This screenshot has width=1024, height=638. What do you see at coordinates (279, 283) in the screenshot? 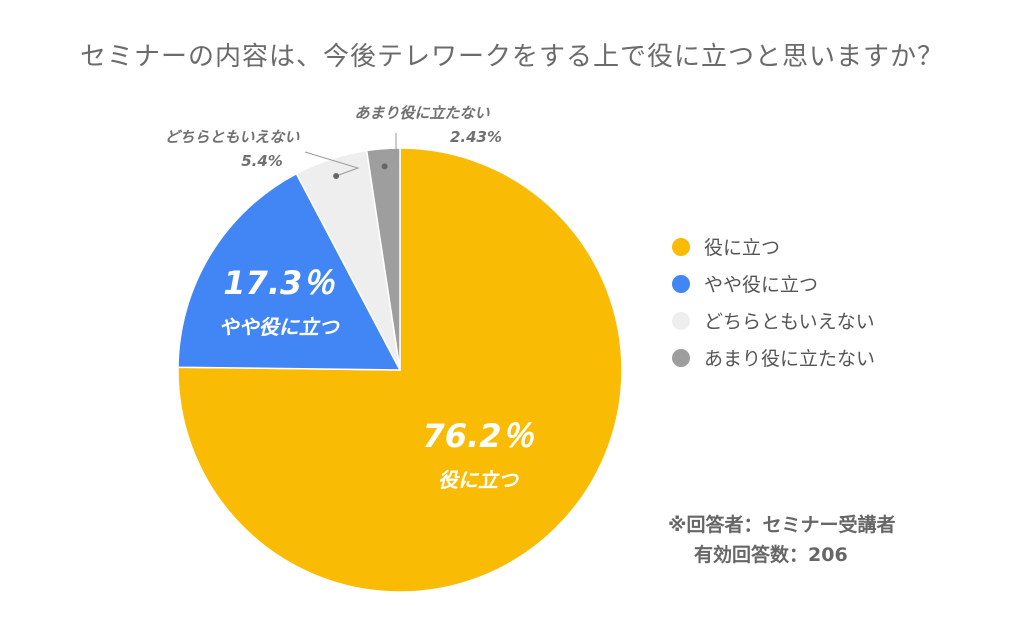
I see `slice-value-label: 17.3％` at bounding box center [279, 283].